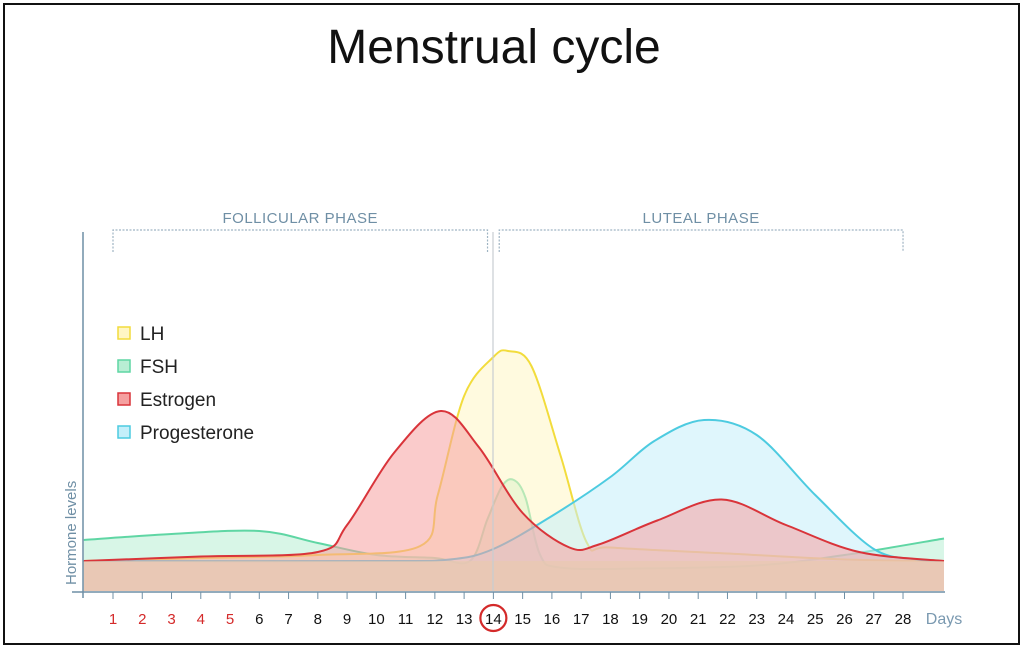 The width and height of the screenshot is (1023, 648). What do you see at coordinates (171, 619) in the screenshot?
I see `x-tick-label: 3` at bounding box center [171, 619].